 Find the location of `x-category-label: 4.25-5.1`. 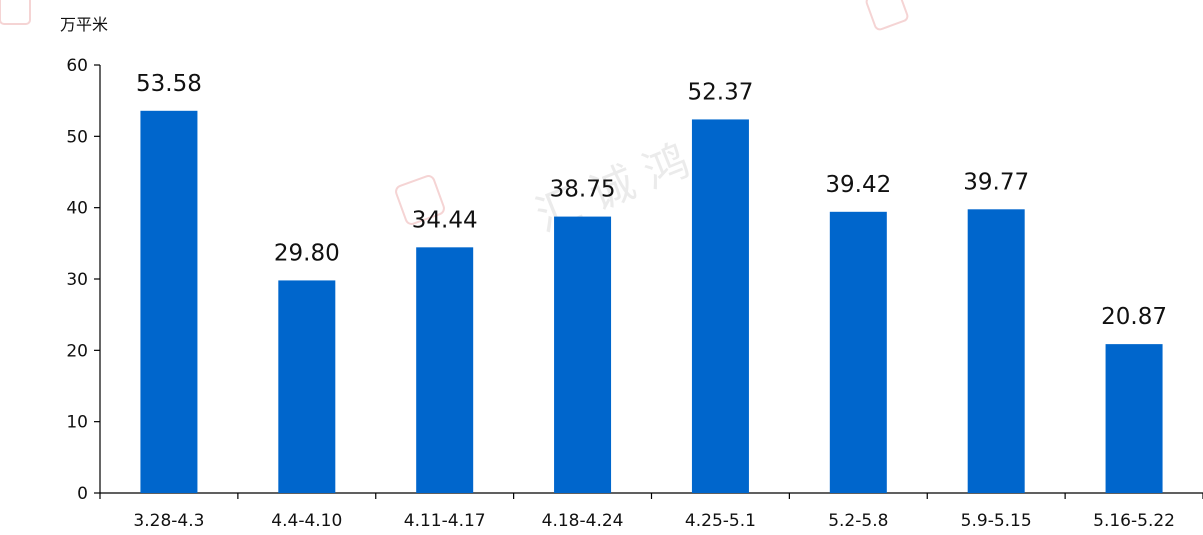

x-category-label: 4.25-5.1 is located at coordinates (720, 521).